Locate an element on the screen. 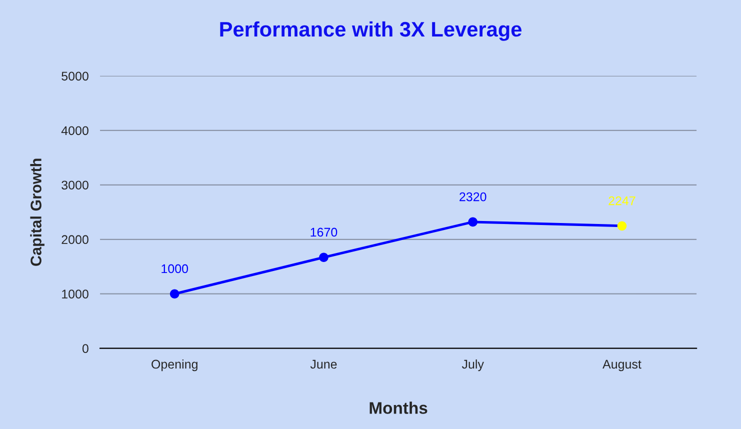  data-label: 2247 is located at coordinates (622, 201).